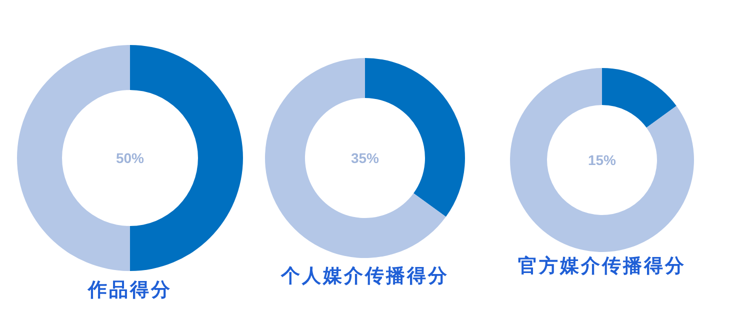 The image size is (750, 328). What do you see at coordinates (364, 276) in the screenshot?
I see `text: 个人媒介传播得分` at bounding box center [364, 276].